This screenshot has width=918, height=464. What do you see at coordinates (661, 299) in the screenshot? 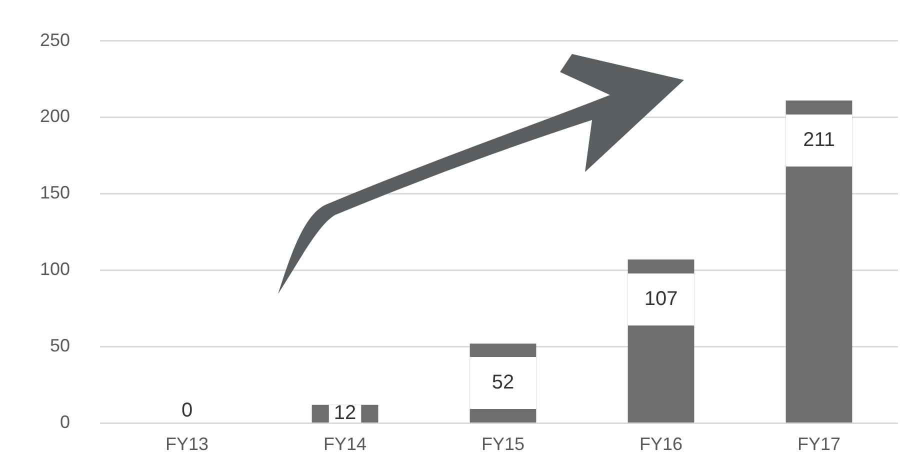
I see `data-label: 107` at bounding box center [661, 299].